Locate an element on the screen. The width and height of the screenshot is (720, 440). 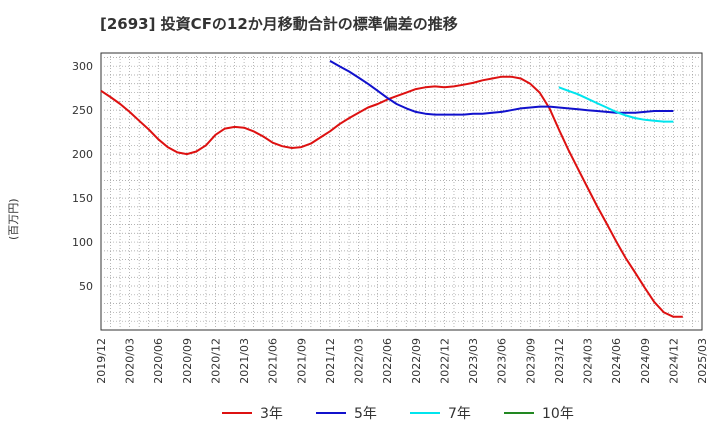
legend-item-7y: 7年 is located at coordinates (440, 413).